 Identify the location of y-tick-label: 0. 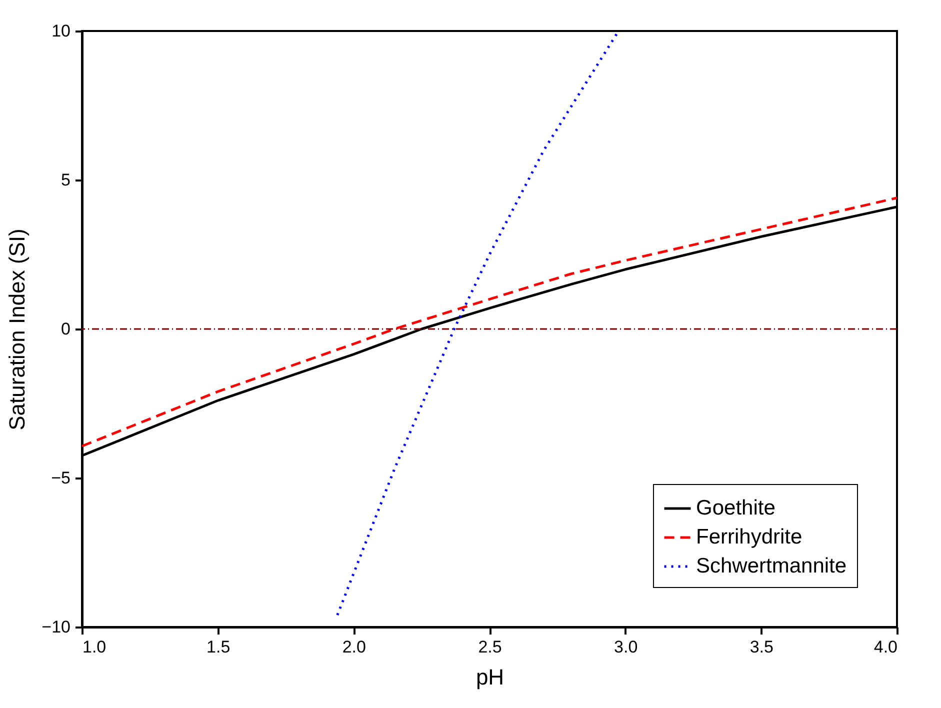
(65, 329).